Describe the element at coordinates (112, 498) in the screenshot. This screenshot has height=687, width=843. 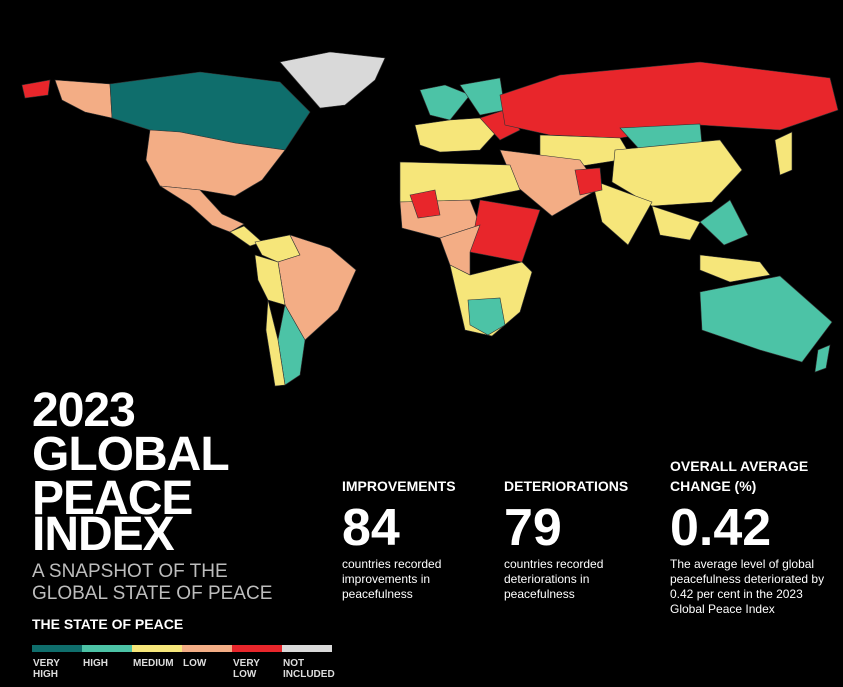
I see `title-line: PEACE` at that location.